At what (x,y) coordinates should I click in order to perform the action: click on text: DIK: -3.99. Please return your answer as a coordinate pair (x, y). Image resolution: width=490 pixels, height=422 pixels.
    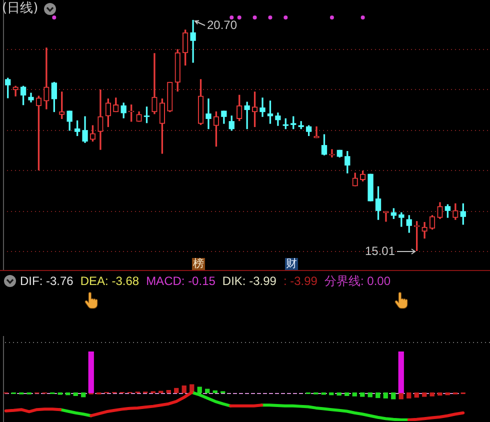
    Looking at the image, I should click on (249, 281).